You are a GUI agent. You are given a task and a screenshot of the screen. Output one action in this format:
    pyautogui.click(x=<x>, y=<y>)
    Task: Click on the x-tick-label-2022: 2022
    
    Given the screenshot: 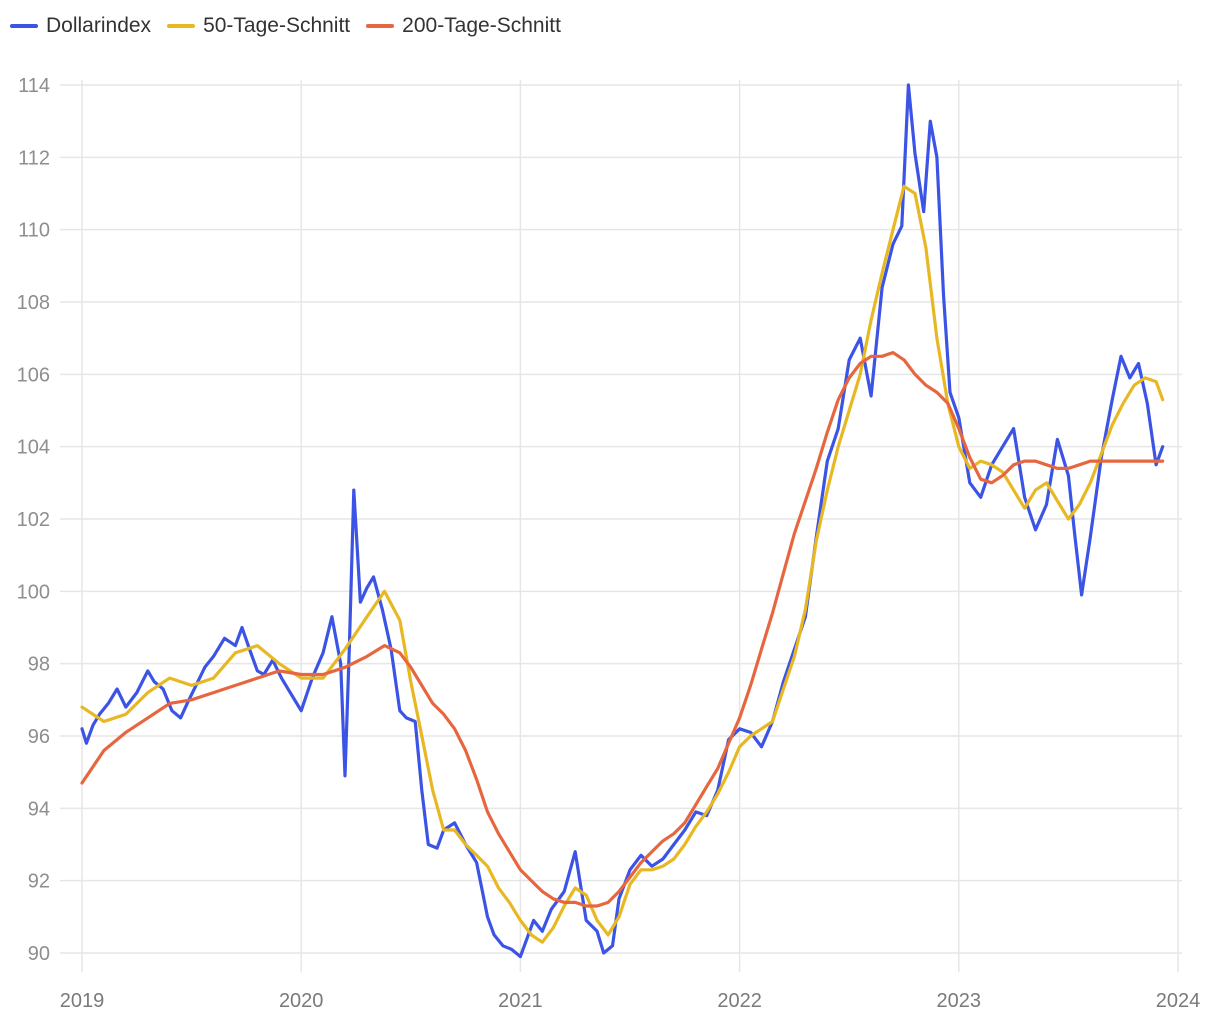 What is the action you would take?
    pyautogui.click(x=739, y=1001)
    